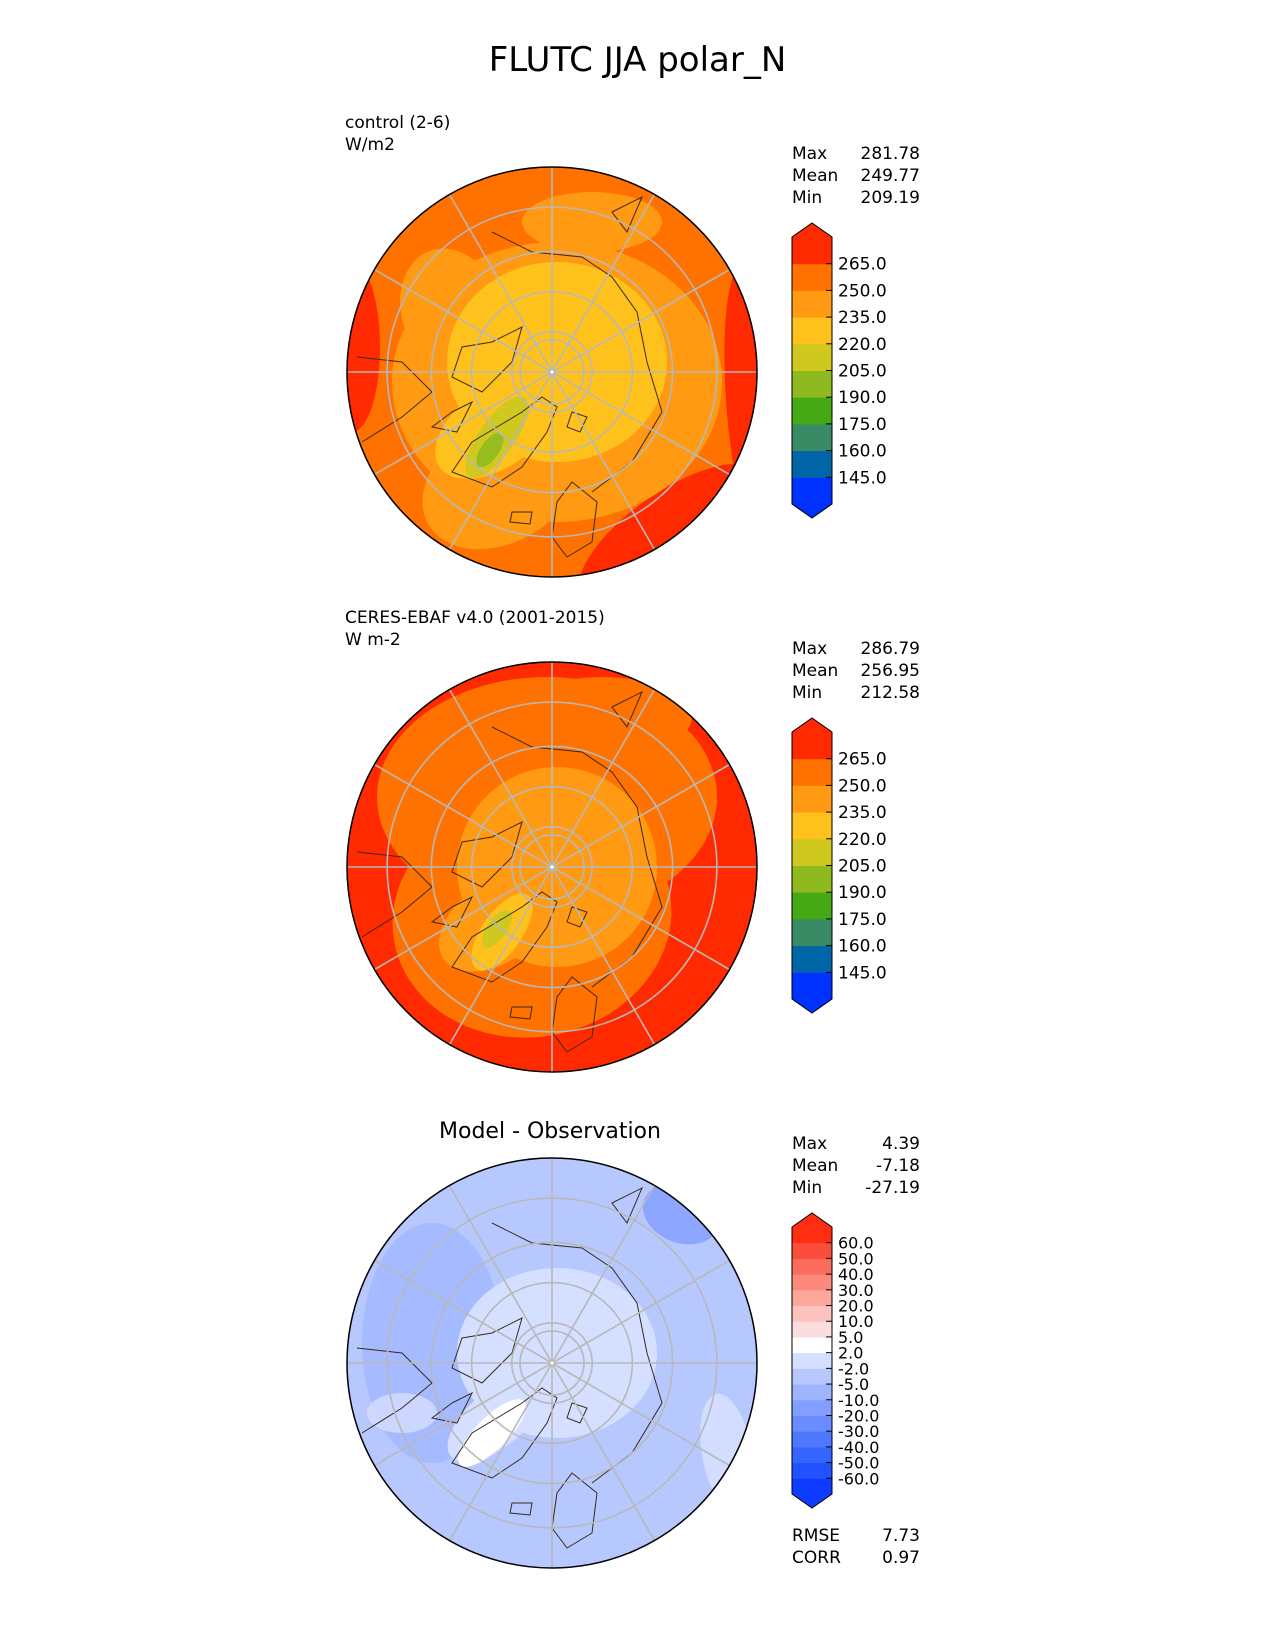  What do you see at coordinates (398, 123) in the screenshot?
I see `panel1-label: control (2-6)` at bounding box center [398, 123].